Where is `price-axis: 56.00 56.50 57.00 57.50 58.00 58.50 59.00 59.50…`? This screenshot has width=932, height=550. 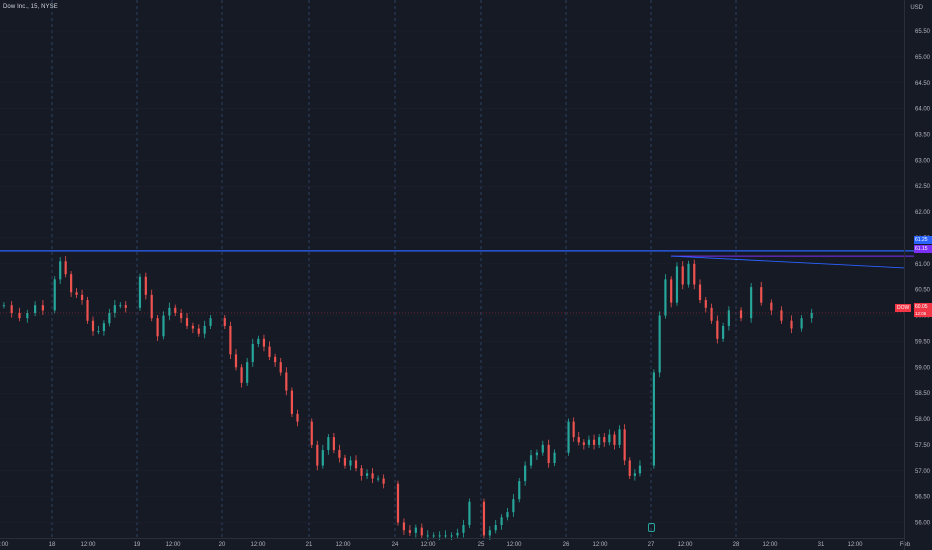 price-axis: 56.00 56.50 57.00 57.50 58.00 58.50 59.00 59.50… is located at coordinates (923, 277).